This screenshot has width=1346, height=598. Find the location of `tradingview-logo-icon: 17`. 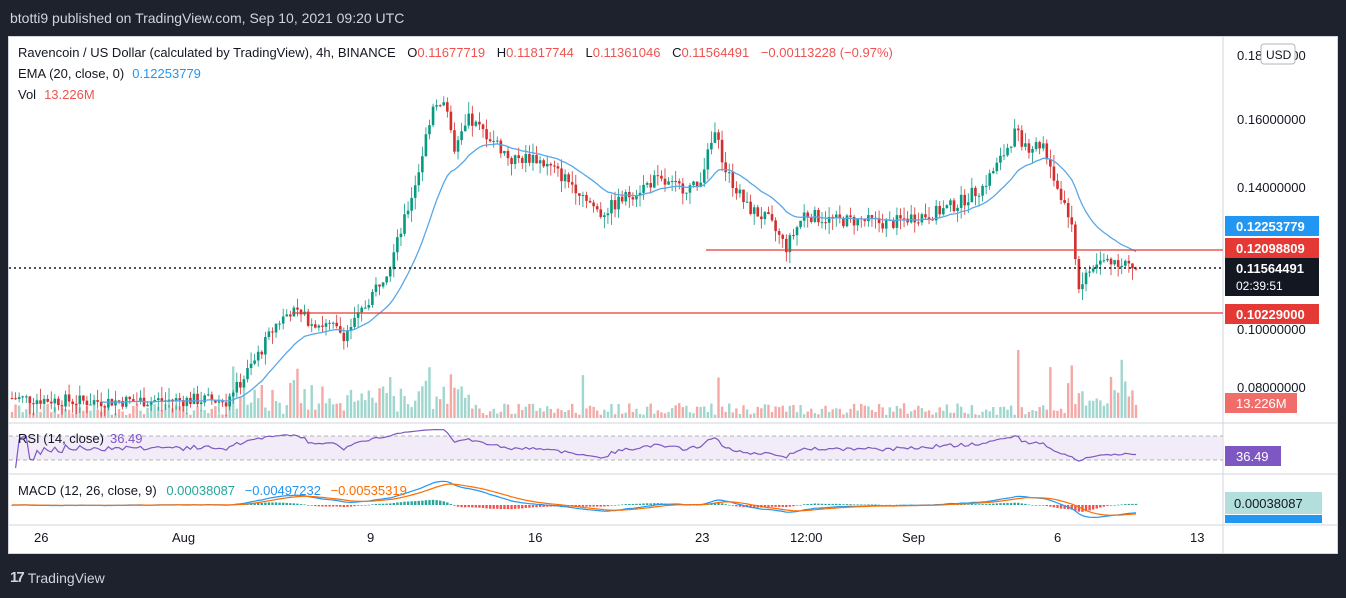

tradingview-logo-icon: 17 is located at coordinates (17, 577).